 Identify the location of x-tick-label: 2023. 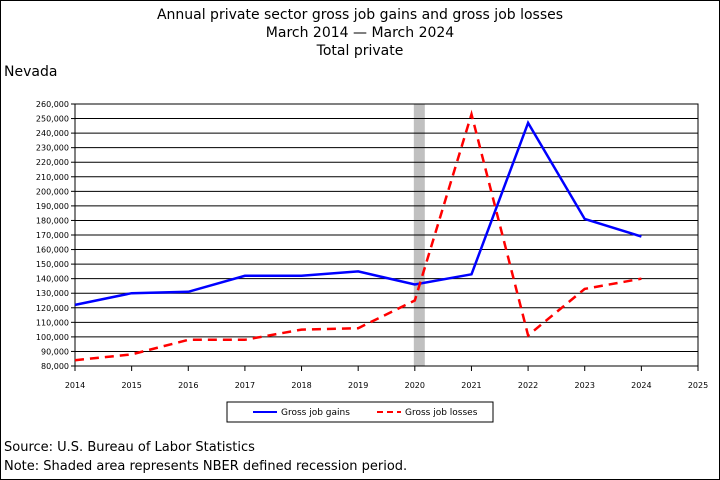
(585, 385).